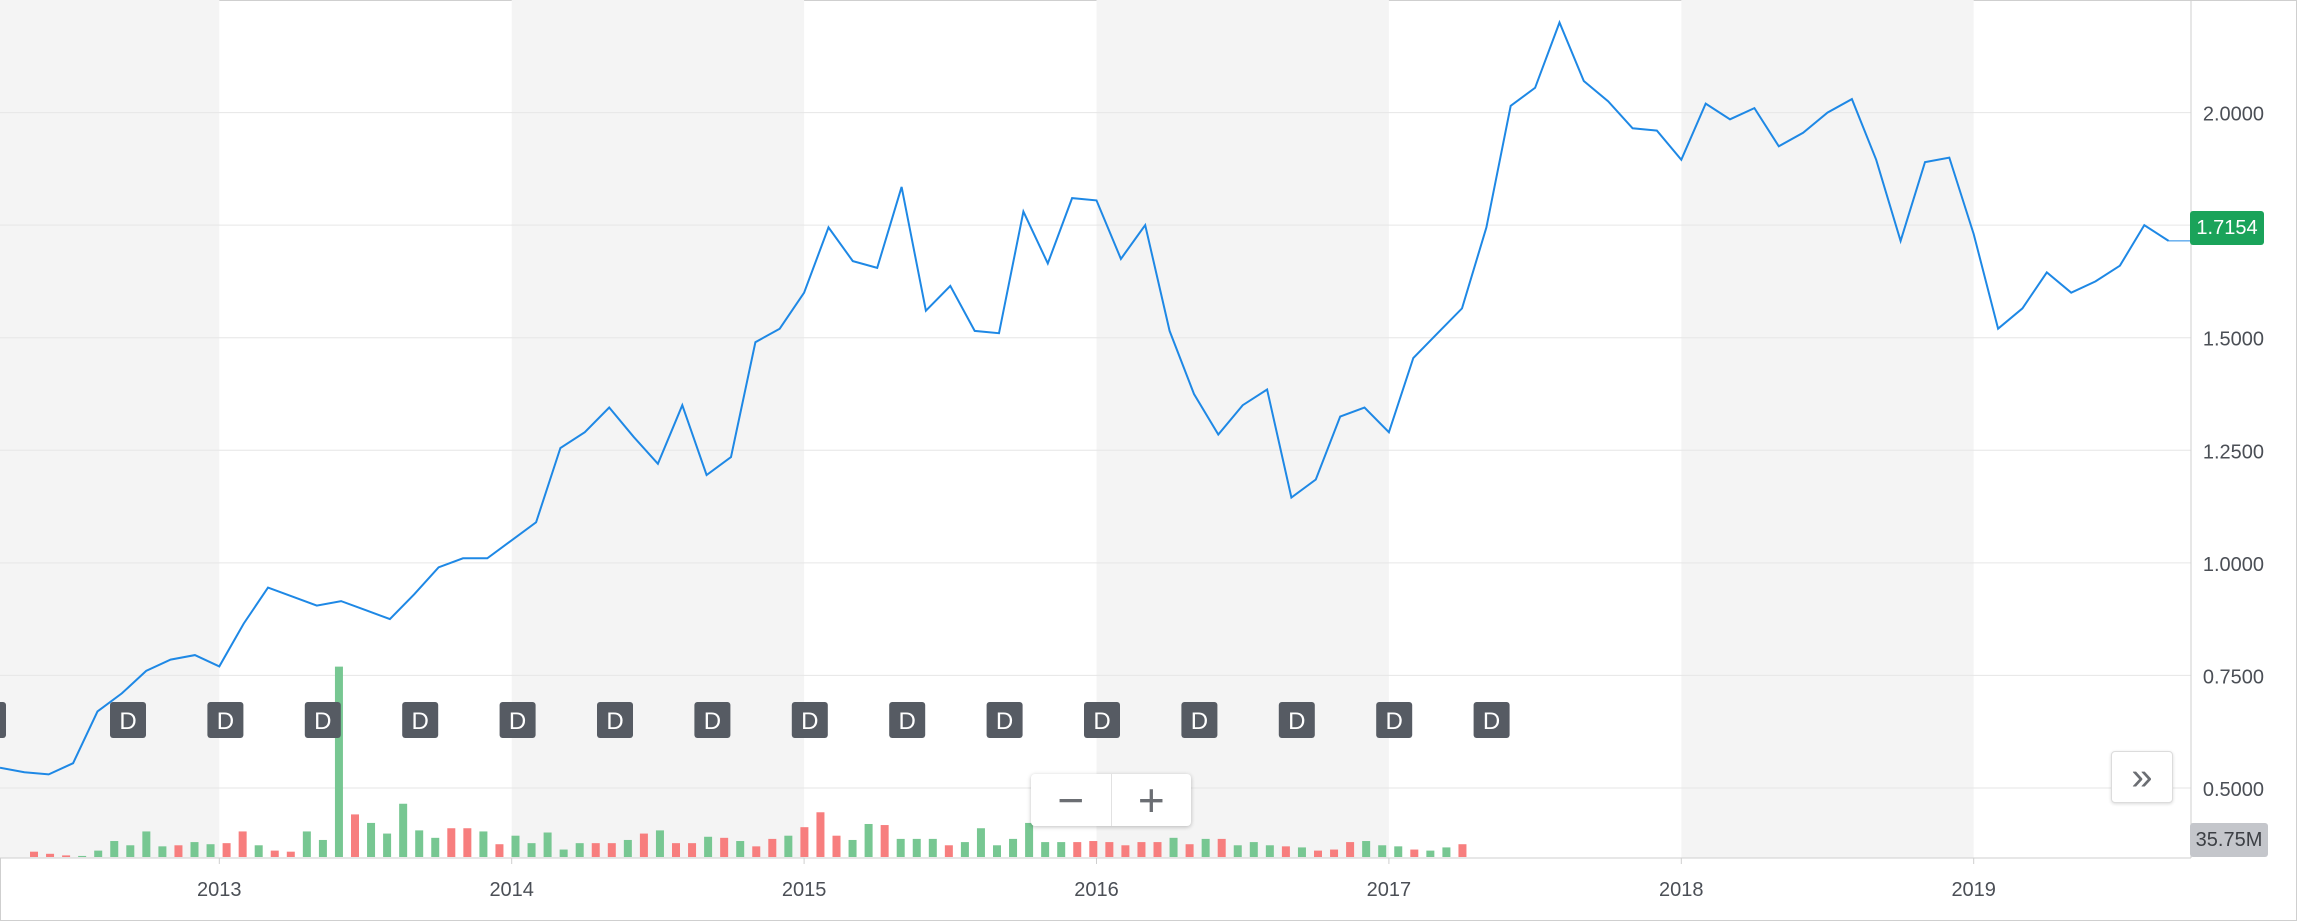 The height and width of the screenshot is (922, 2298). Describe the element at coordinates (1827, 429) in the screenshot. I see `year-band-2018` at that location.